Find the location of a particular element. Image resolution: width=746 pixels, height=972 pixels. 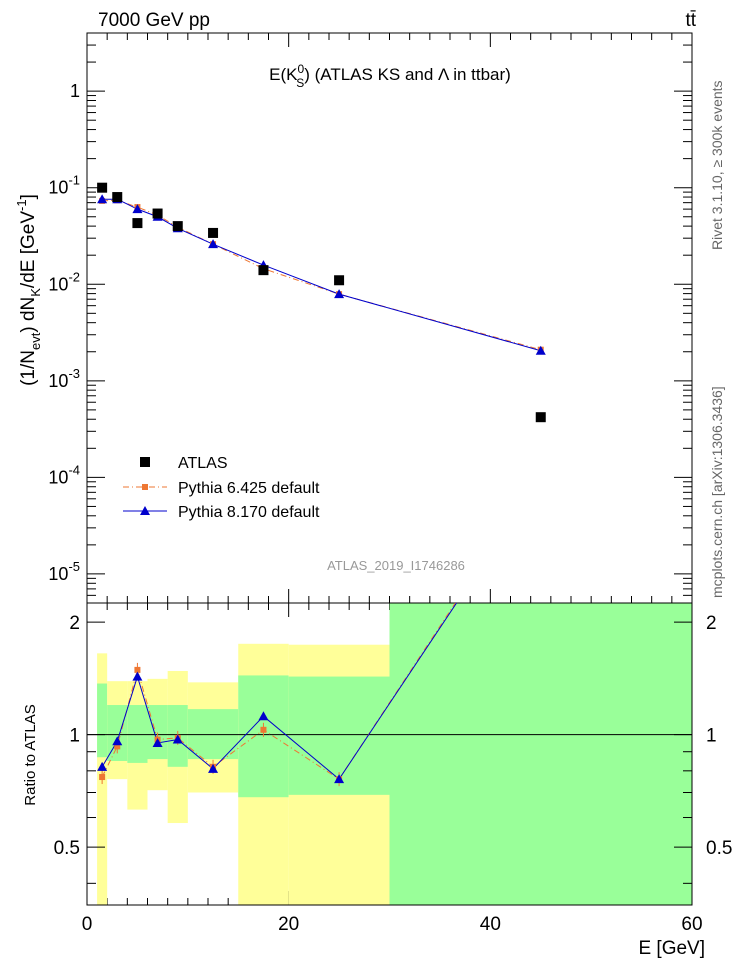

ratio-y-tick-label: 2 is located at coordinates (74, 623).